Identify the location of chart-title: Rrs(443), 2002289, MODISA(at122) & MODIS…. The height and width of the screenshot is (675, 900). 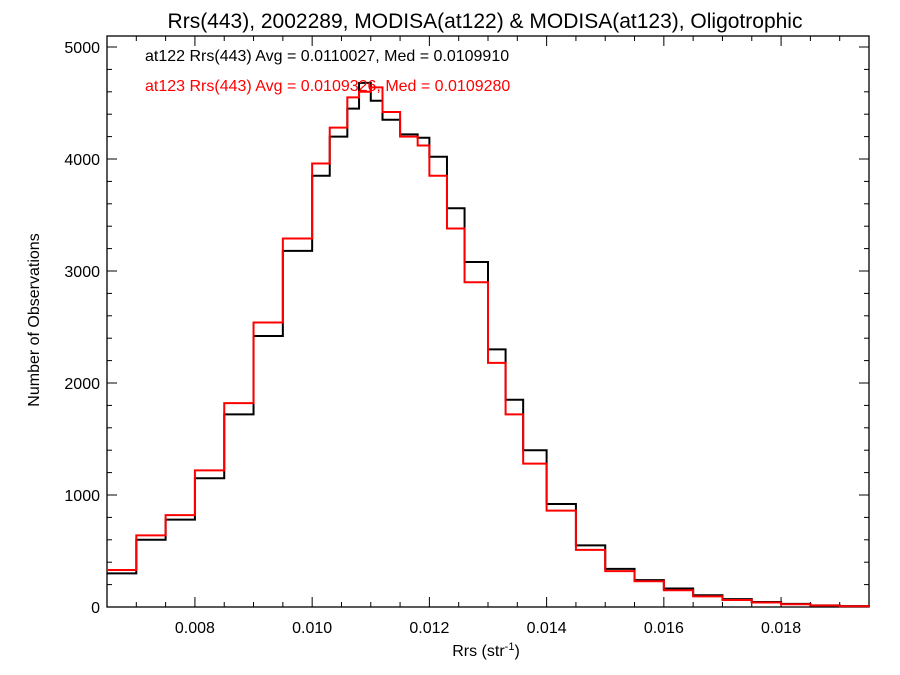
(485, 21).